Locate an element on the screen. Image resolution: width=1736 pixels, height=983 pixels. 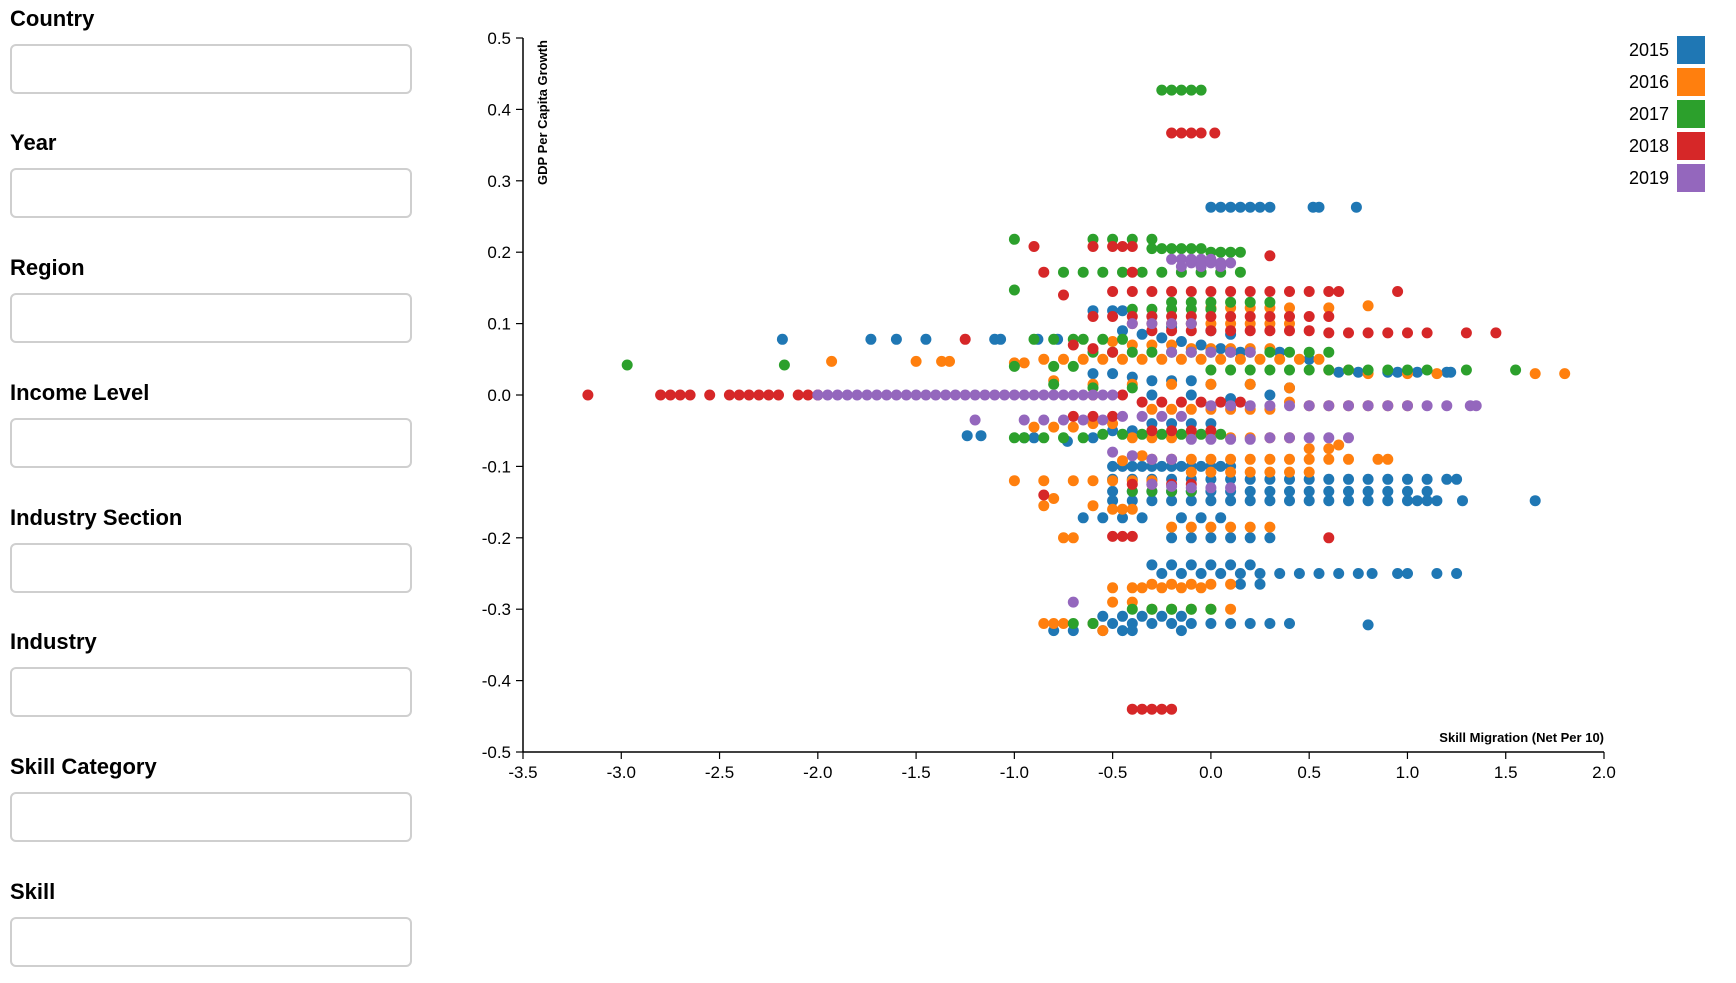
income-level-input is located at coordinates (211, 443).